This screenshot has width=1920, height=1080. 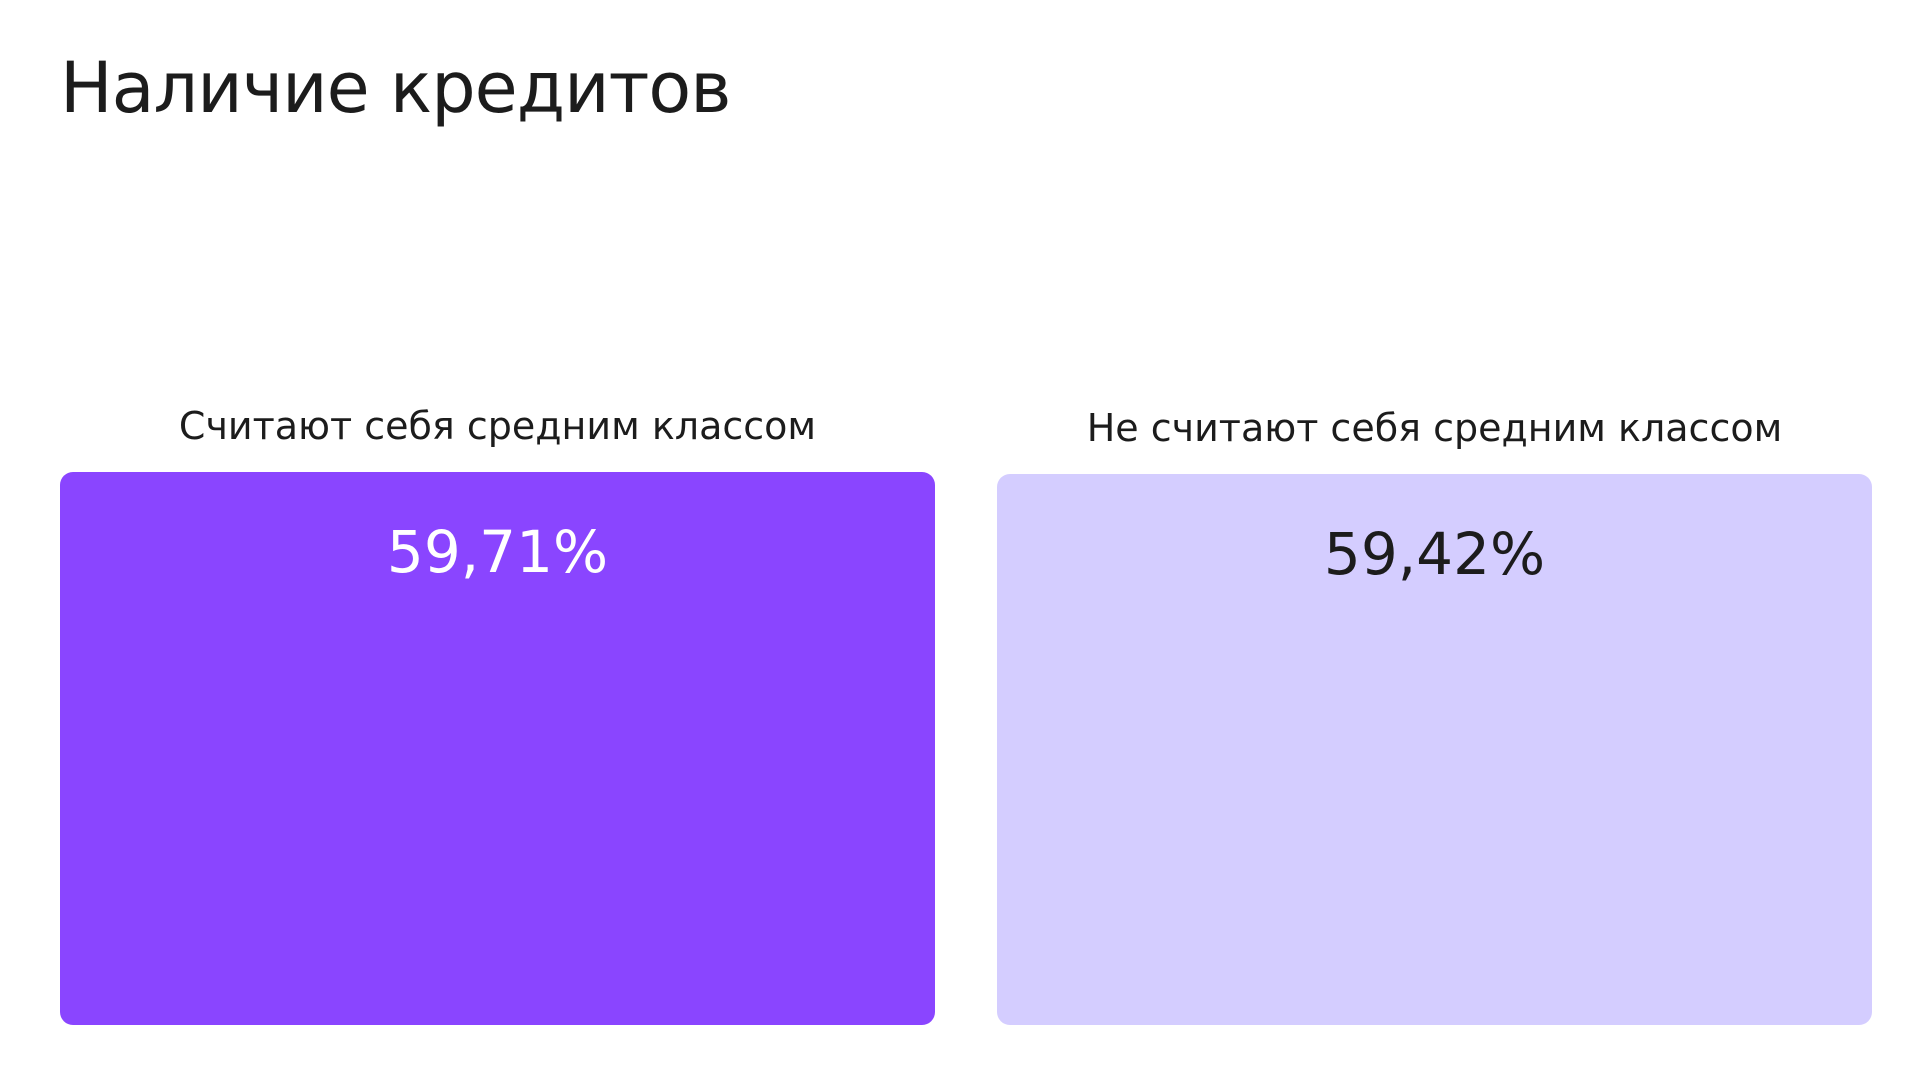 I want to click on page-title: Наличие кредитов, so click(x=395, y=88).